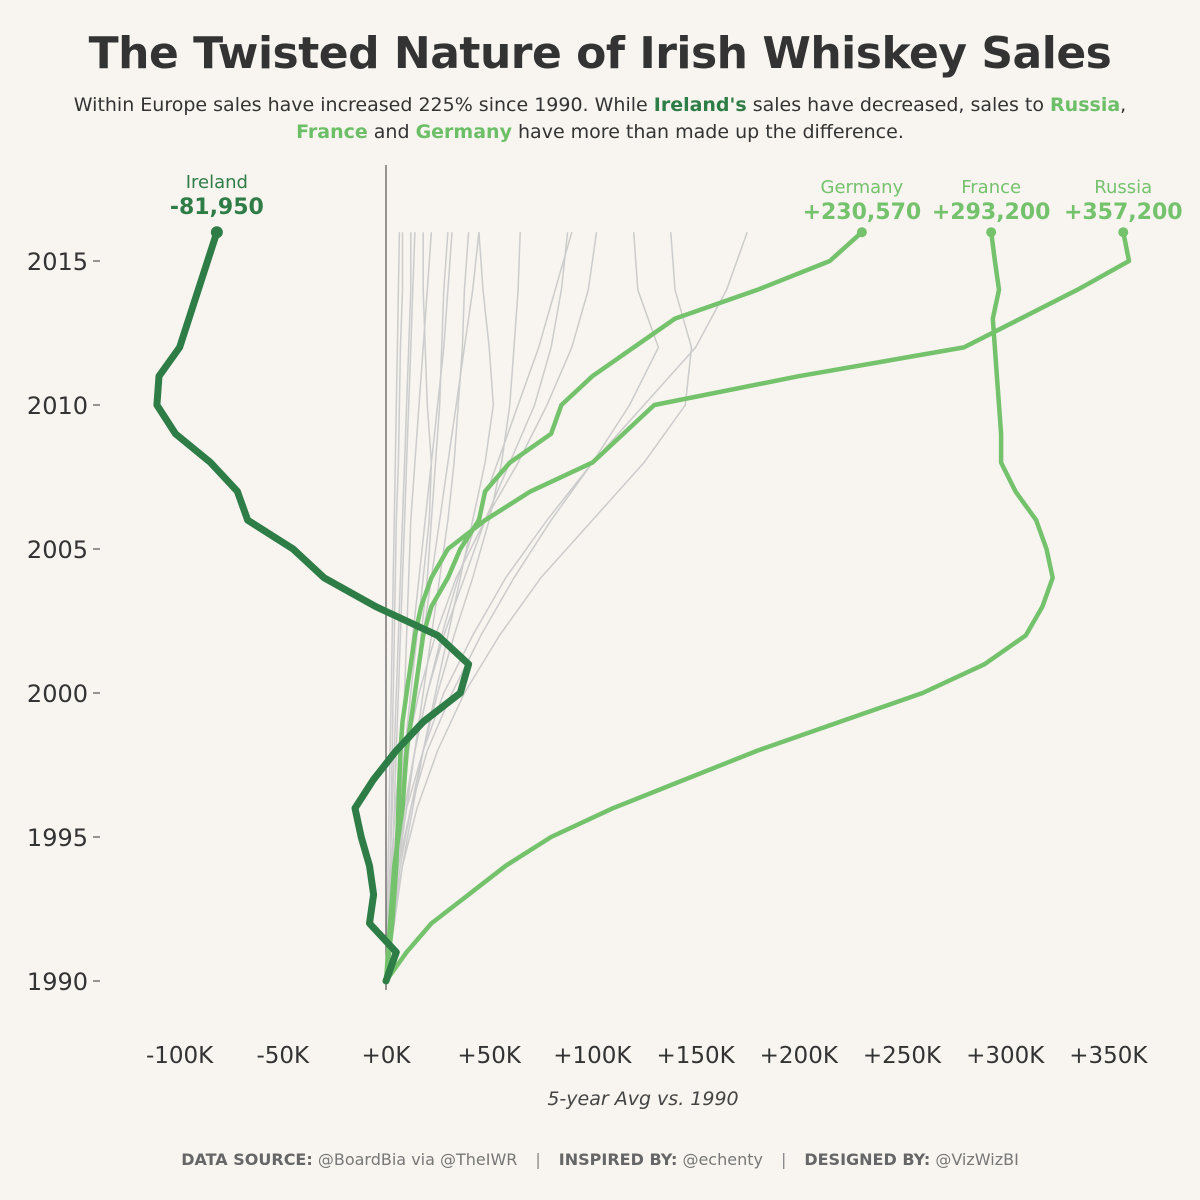  What do you see at coordinates (57, 550) in the screenshot?
I see `y-tick-label: 2005` at bounding box center [57, 550].